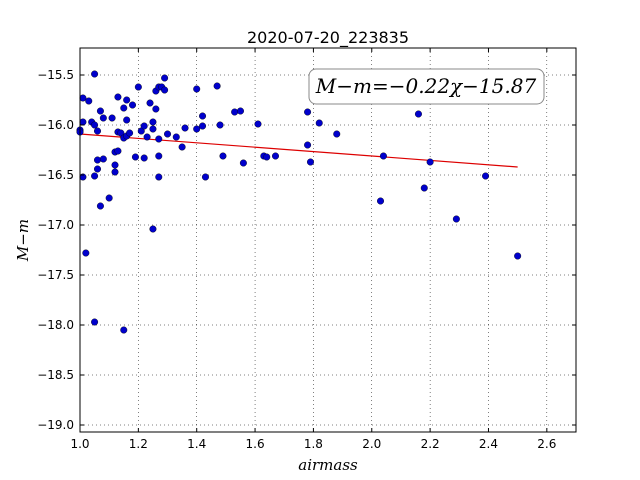  I want to click on x-tick-label: 2.2, so click(430, 444).